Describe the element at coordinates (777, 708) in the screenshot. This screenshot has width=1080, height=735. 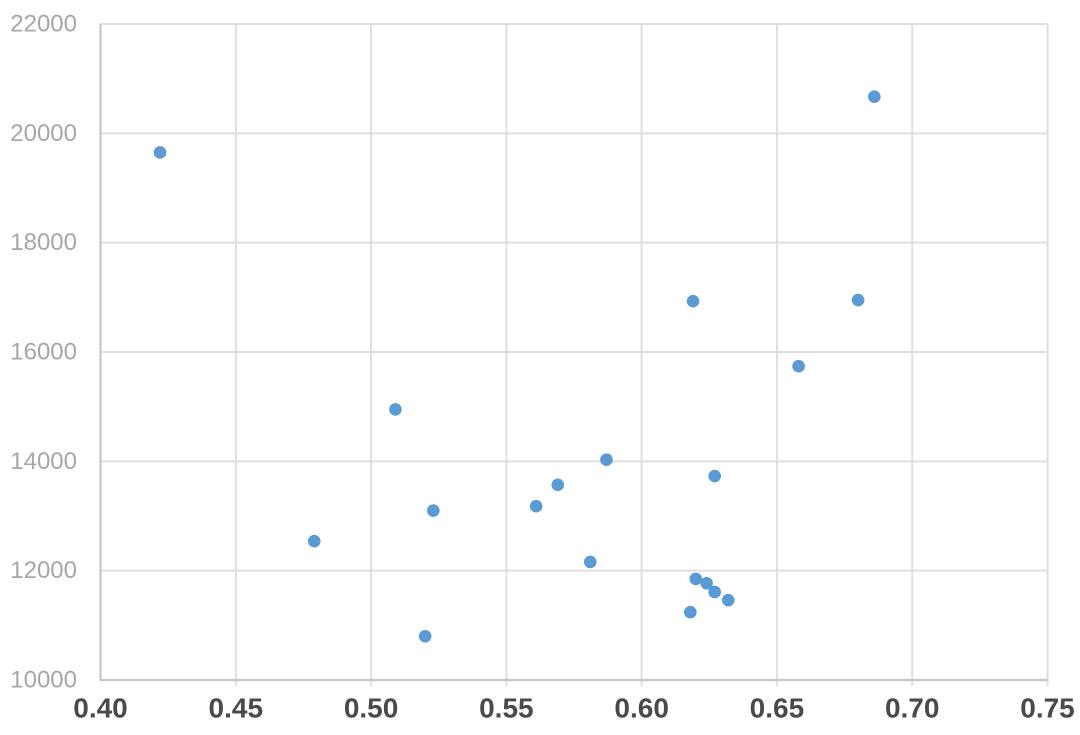
I see `x-tick-label: 0.65` at that location.